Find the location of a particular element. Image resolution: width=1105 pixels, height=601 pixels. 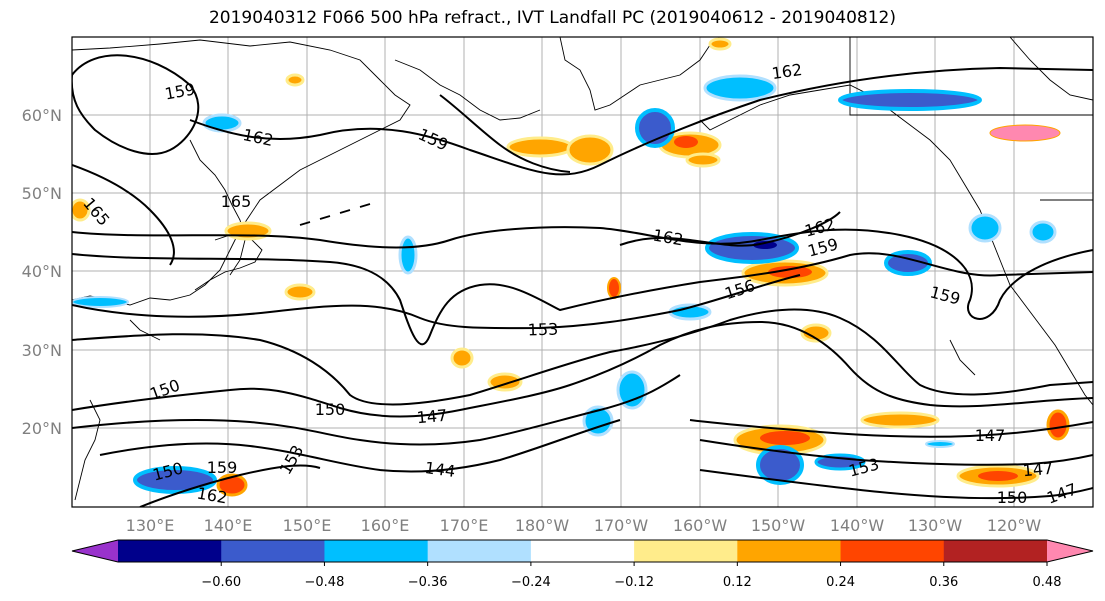

contour-label: 153 is located at coordinates (542, 329).